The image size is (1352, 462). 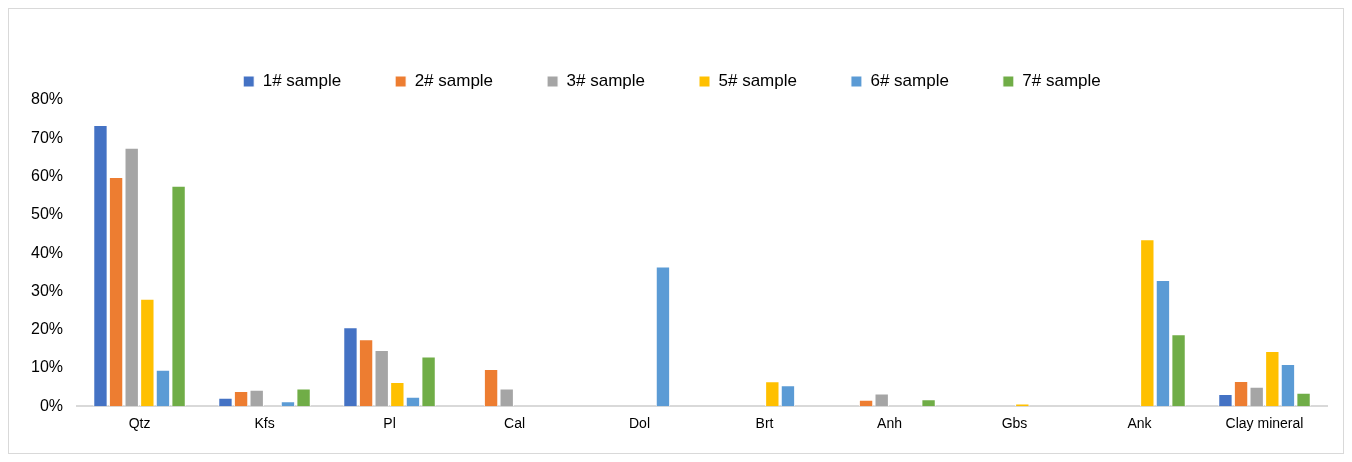 What do you see at coordinates (1014, 423) in the screenshot?
I see `x-tick-label: Gbs` at bounding box center [1014, 423].